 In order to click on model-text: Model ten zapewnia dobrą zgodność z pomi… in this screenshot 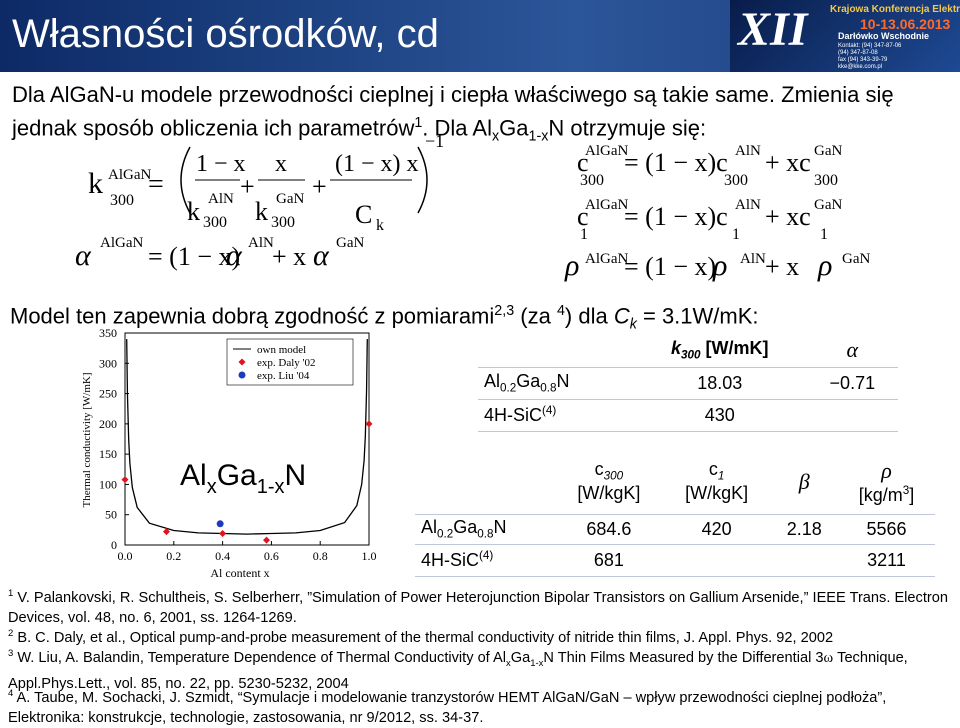, I will do `click(480, 318)`.